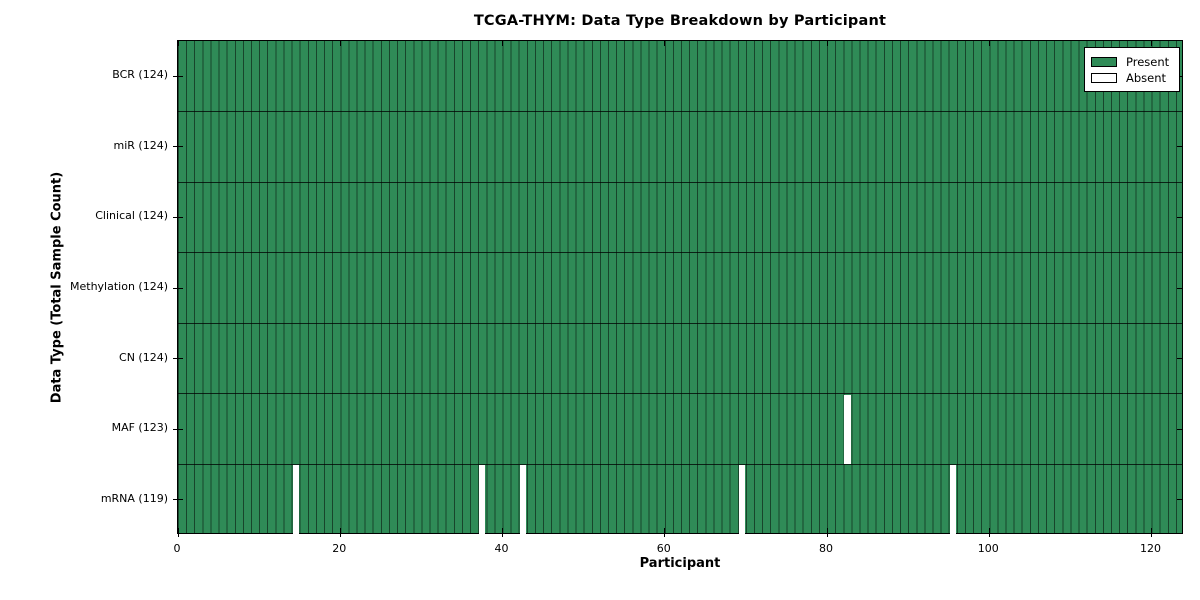 This screenshot has height=600, width=1200. I want to click on legend-label: Absent, so click(1146, 77).